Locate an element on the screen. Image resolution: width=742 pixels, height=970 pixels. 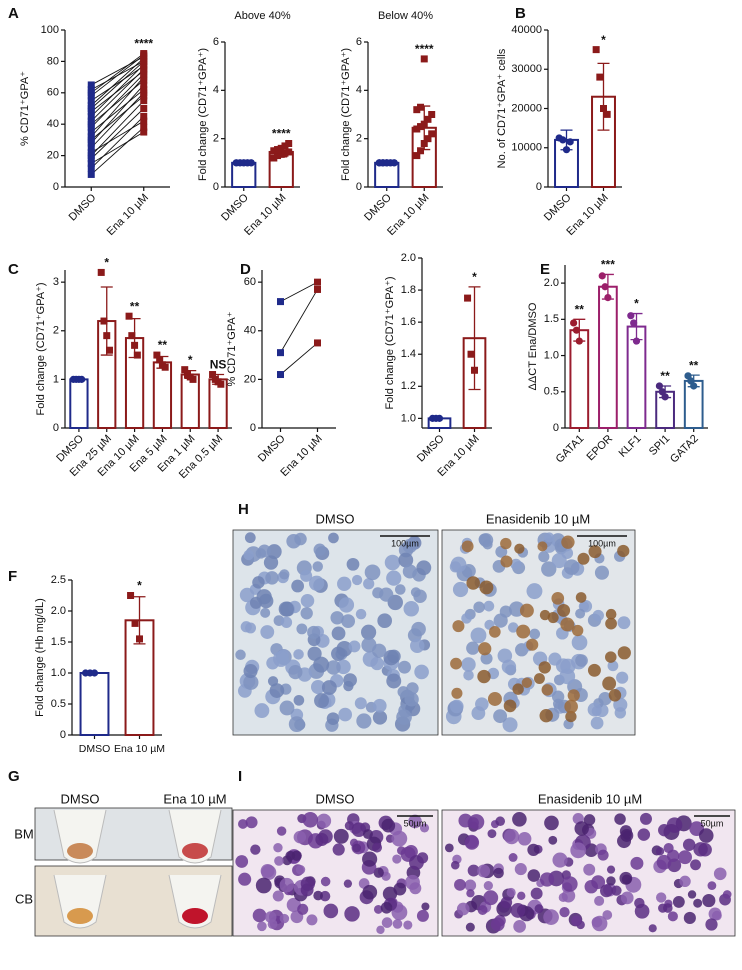
y-tick-label: 1.4 is located at coordinates (408, 354).